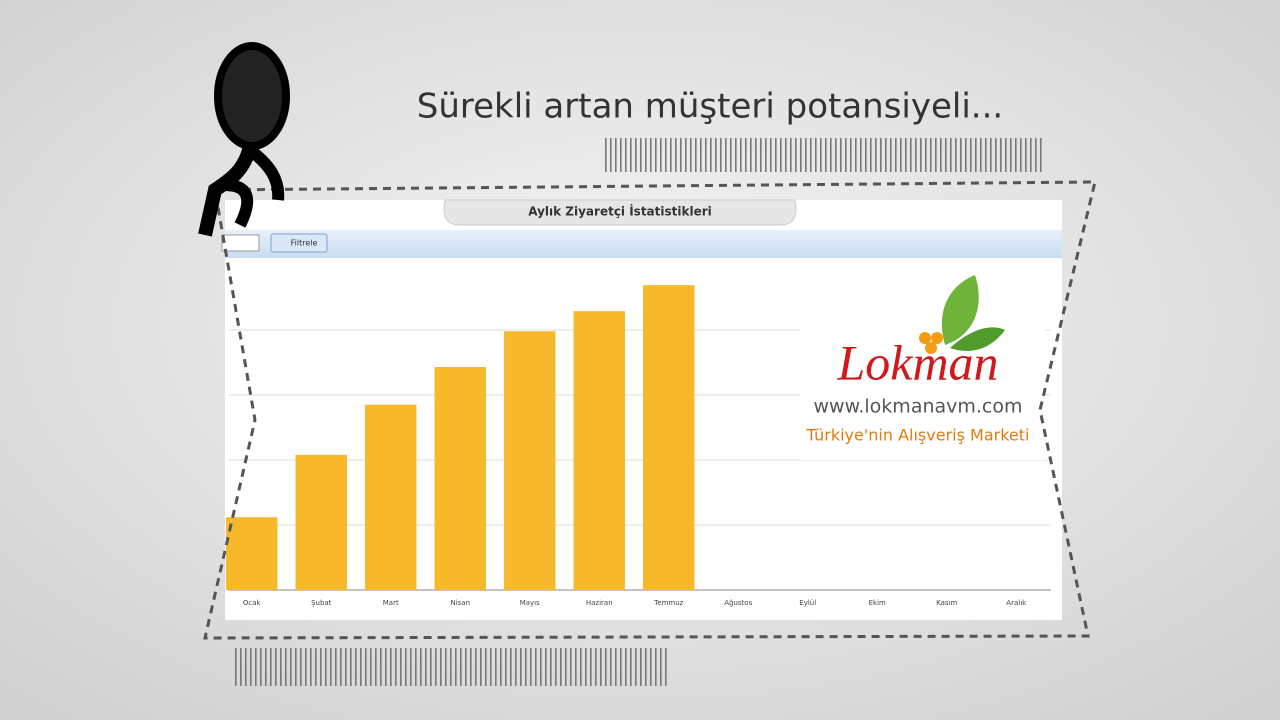 This screenshot has height=724, width=1280. Describe the element at coordinates (738, 603) in the screenshot. I see `x-tick-label: Ağustos` at that location.